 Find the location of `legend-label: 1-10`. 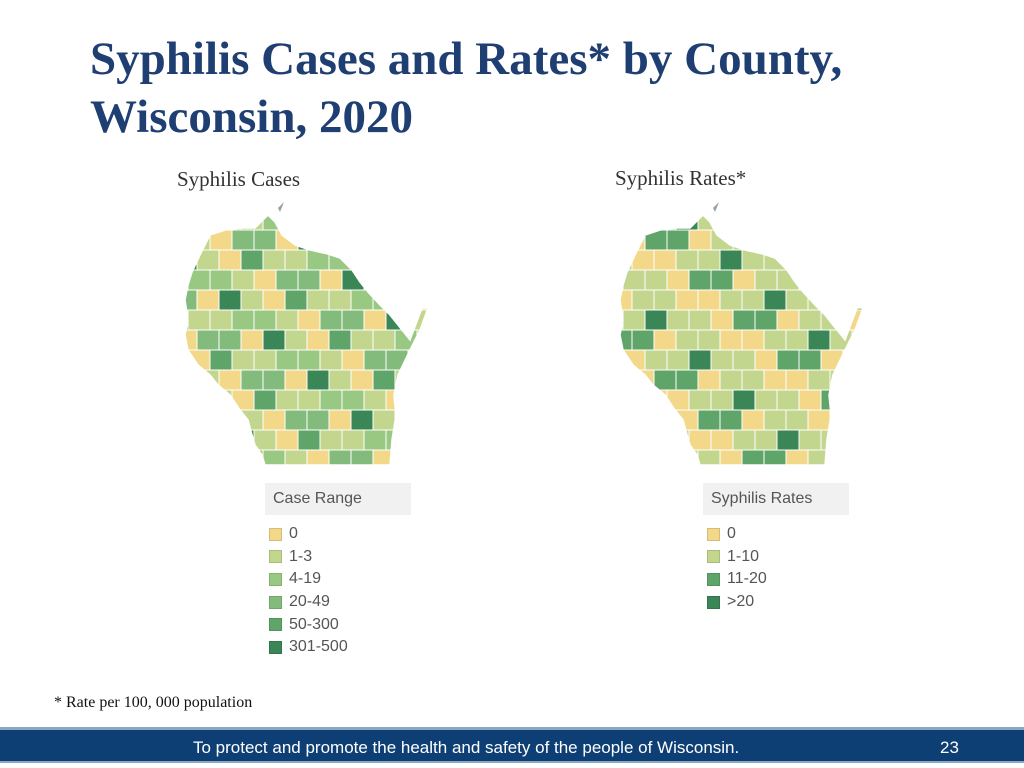

legend-label: 1-10 is located at coordinates (743, 556).